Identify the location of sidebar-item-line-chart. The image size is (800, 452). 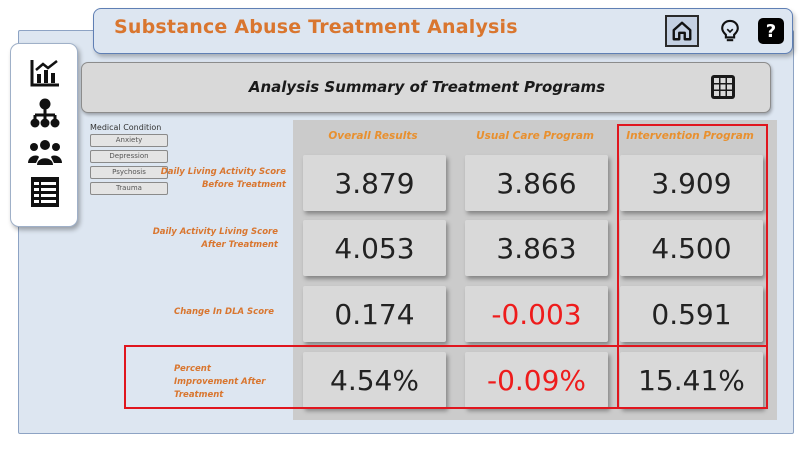
(45, 73).